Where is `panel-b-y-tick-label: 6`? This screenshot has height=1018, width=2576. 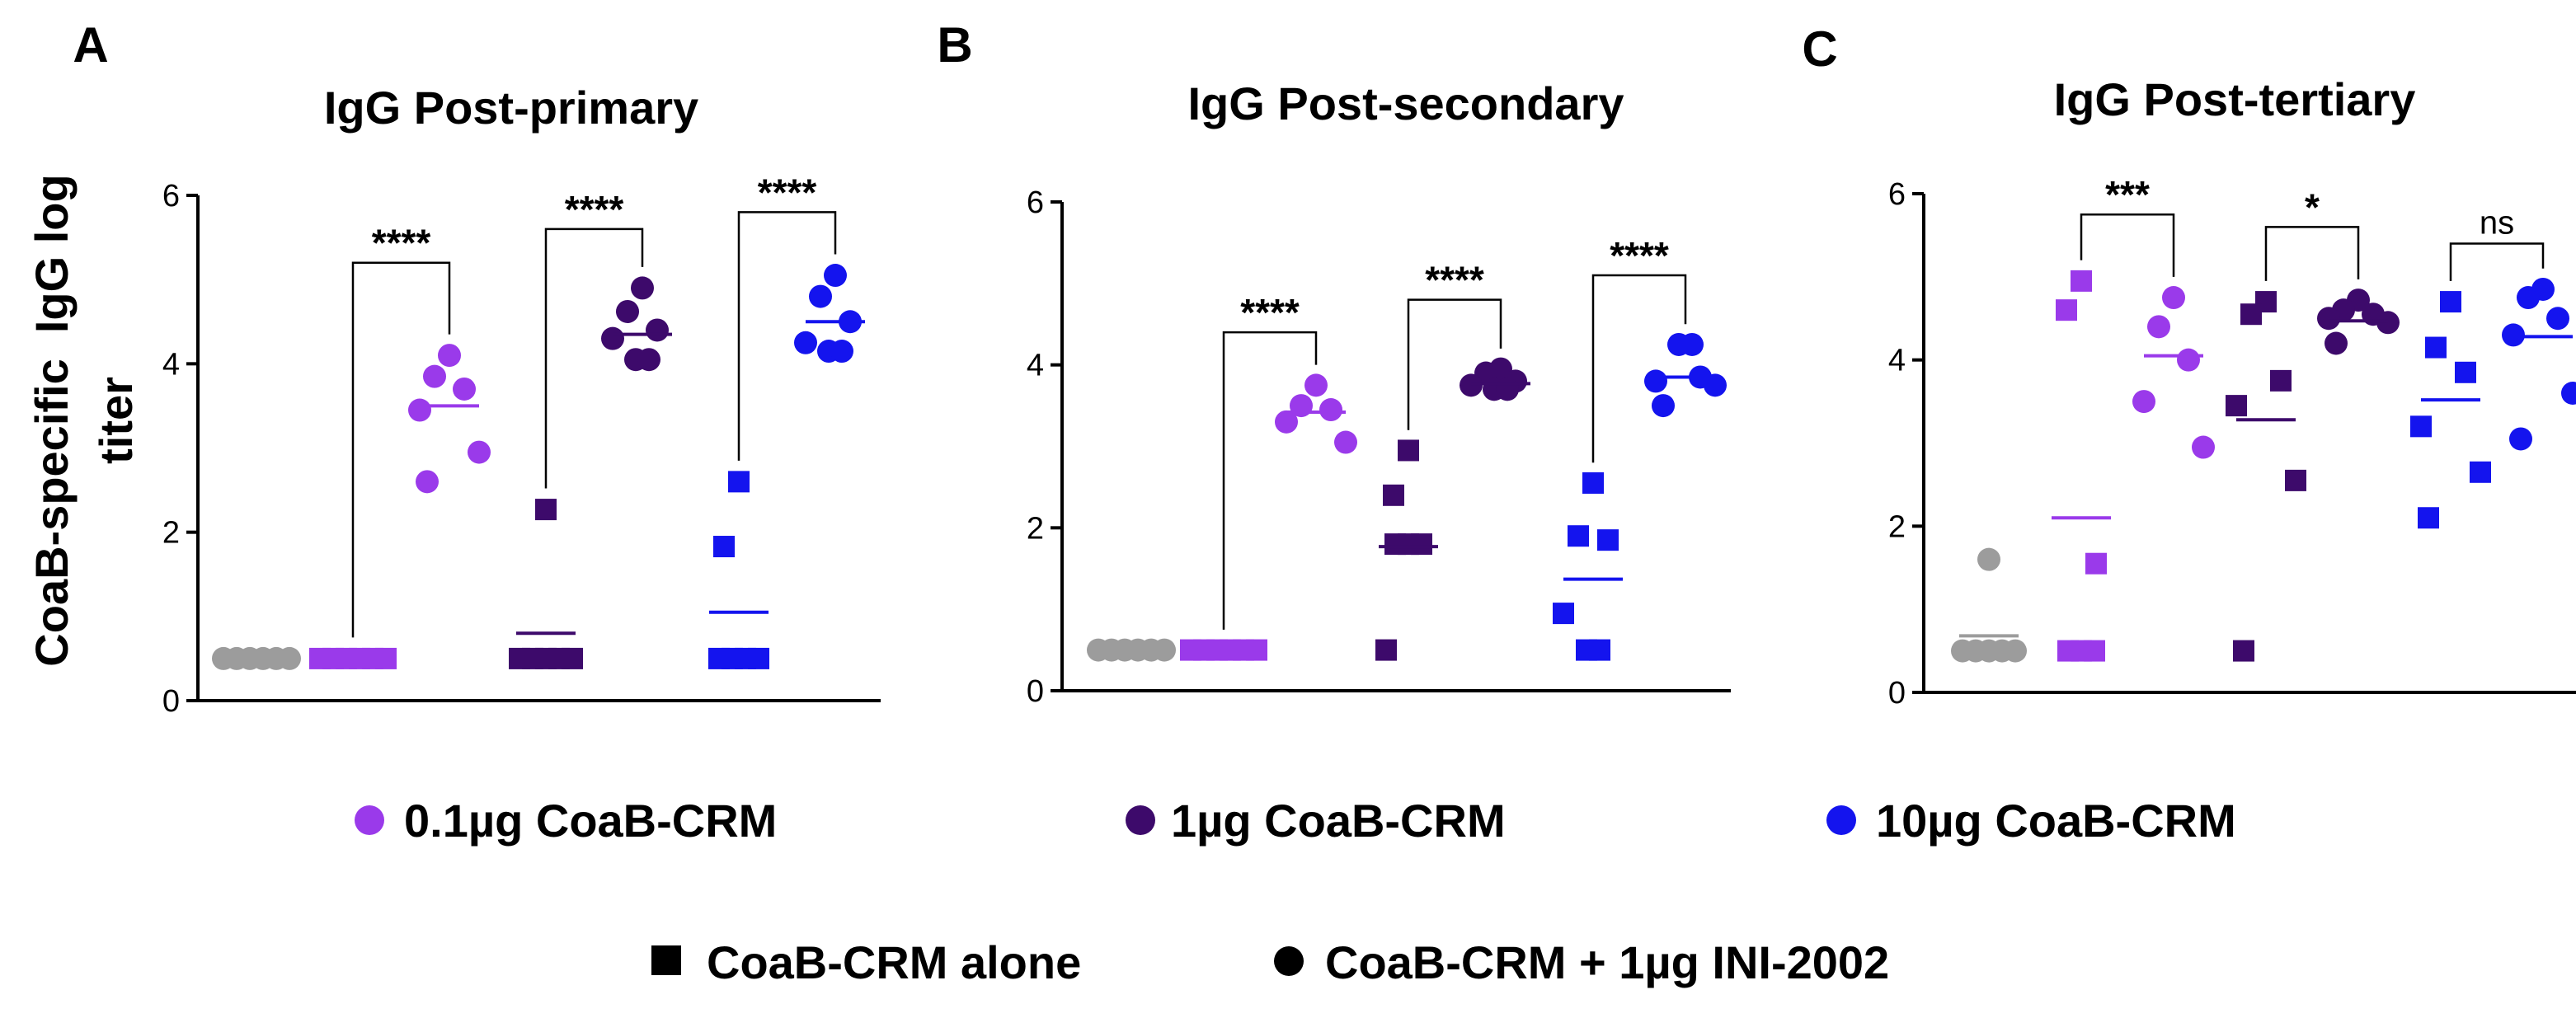
panel-b-y-tick-label: 6 is located at coordinates (1035, 202).